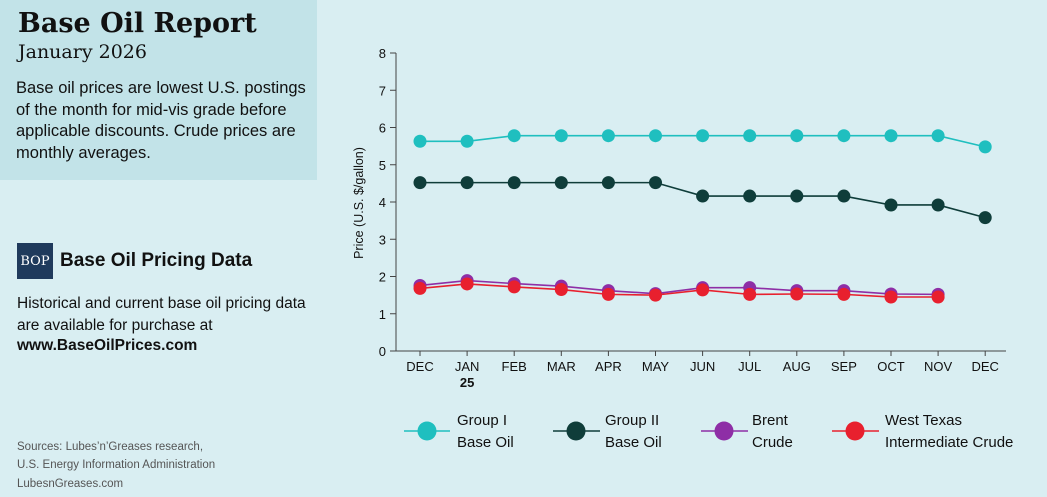 The image size is (1047, 497). What do you see at coordinates (923, 420) in the screenshot?
I see `legend-label: West Texas` at bounding box center [923, 420].